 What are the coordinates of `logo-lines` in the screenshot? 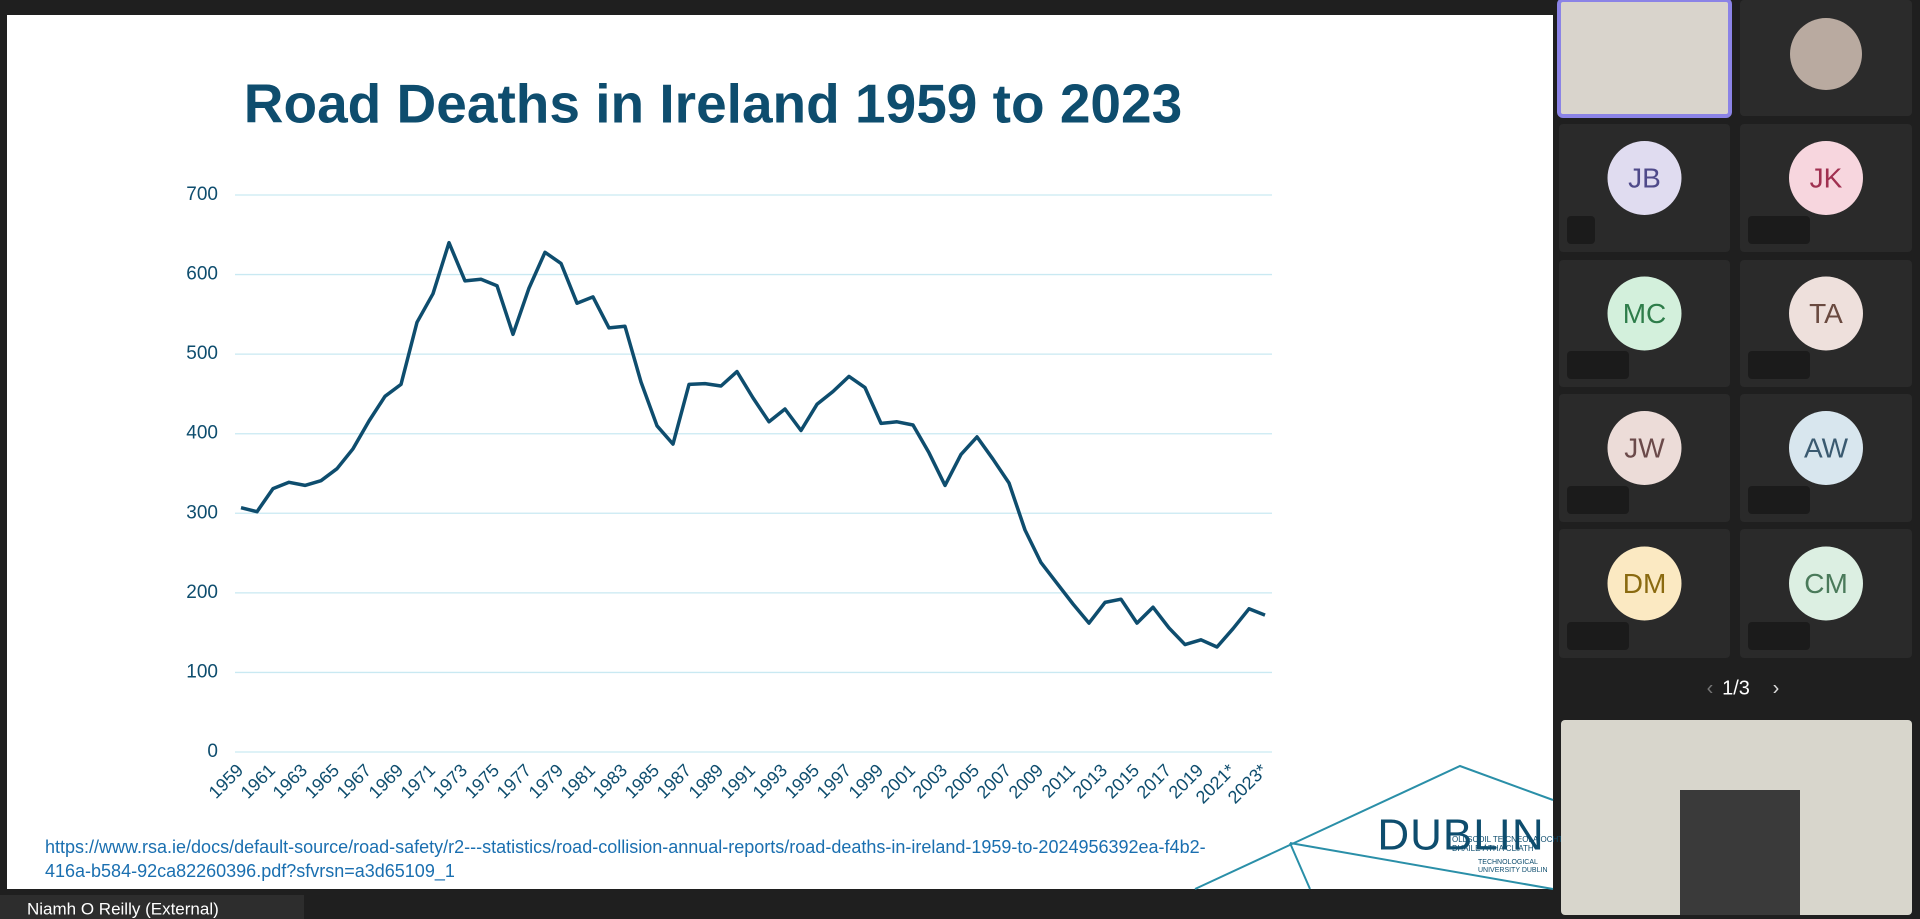 It's located at (1374, 827).